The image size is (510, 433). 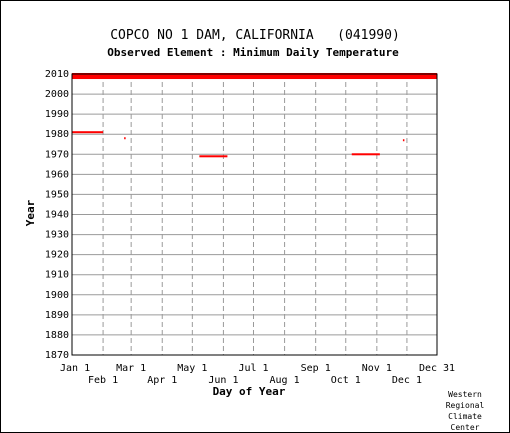 I want to click on x-tick-label: Feb 1, so click(x=103, y=380).